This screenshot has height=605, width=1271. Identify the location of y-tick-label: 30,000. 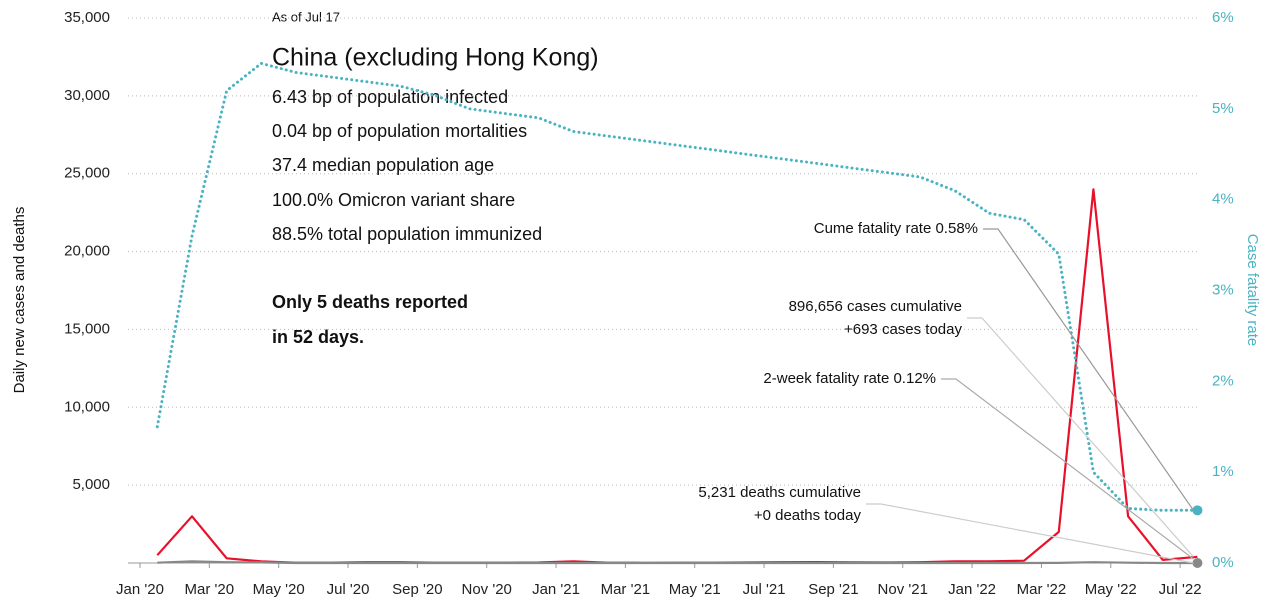
(87, 95).